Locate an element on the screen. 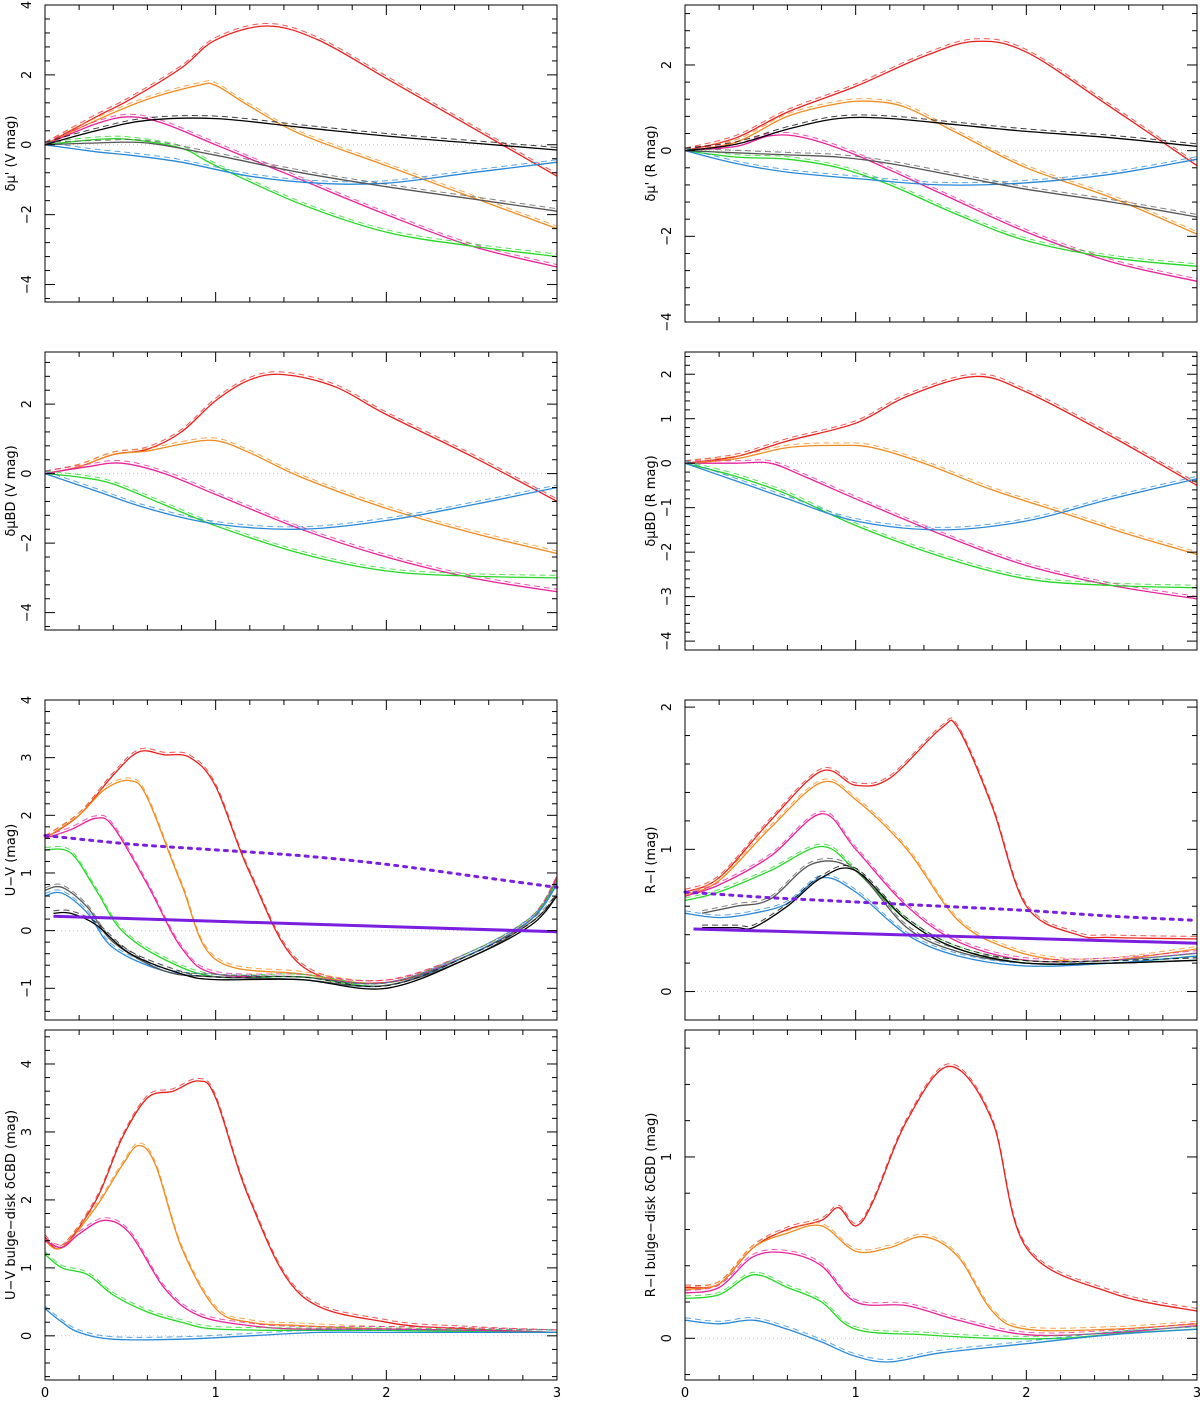 The width and height of the screenshot is (1200, 1406). series-purple-solid is located at coordinates (305, 924).